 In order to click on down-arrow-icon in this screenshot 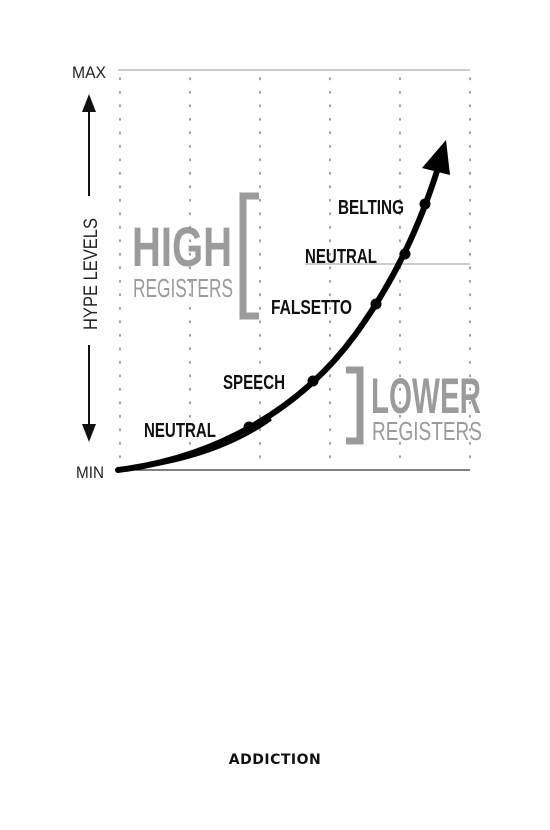, I will do `click(89, 433)`.